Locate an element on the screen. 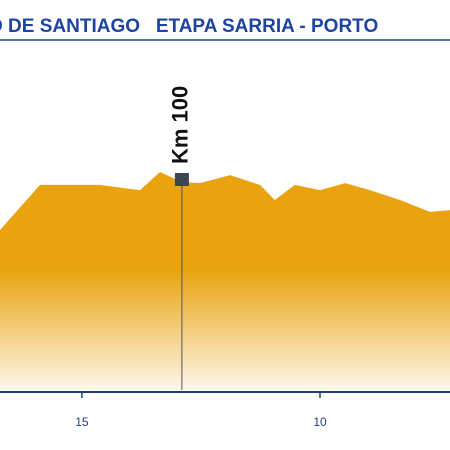 The width and height of the screenshot is (450, 450). marker-label: Km 100 is located at coordinates (180, 125).